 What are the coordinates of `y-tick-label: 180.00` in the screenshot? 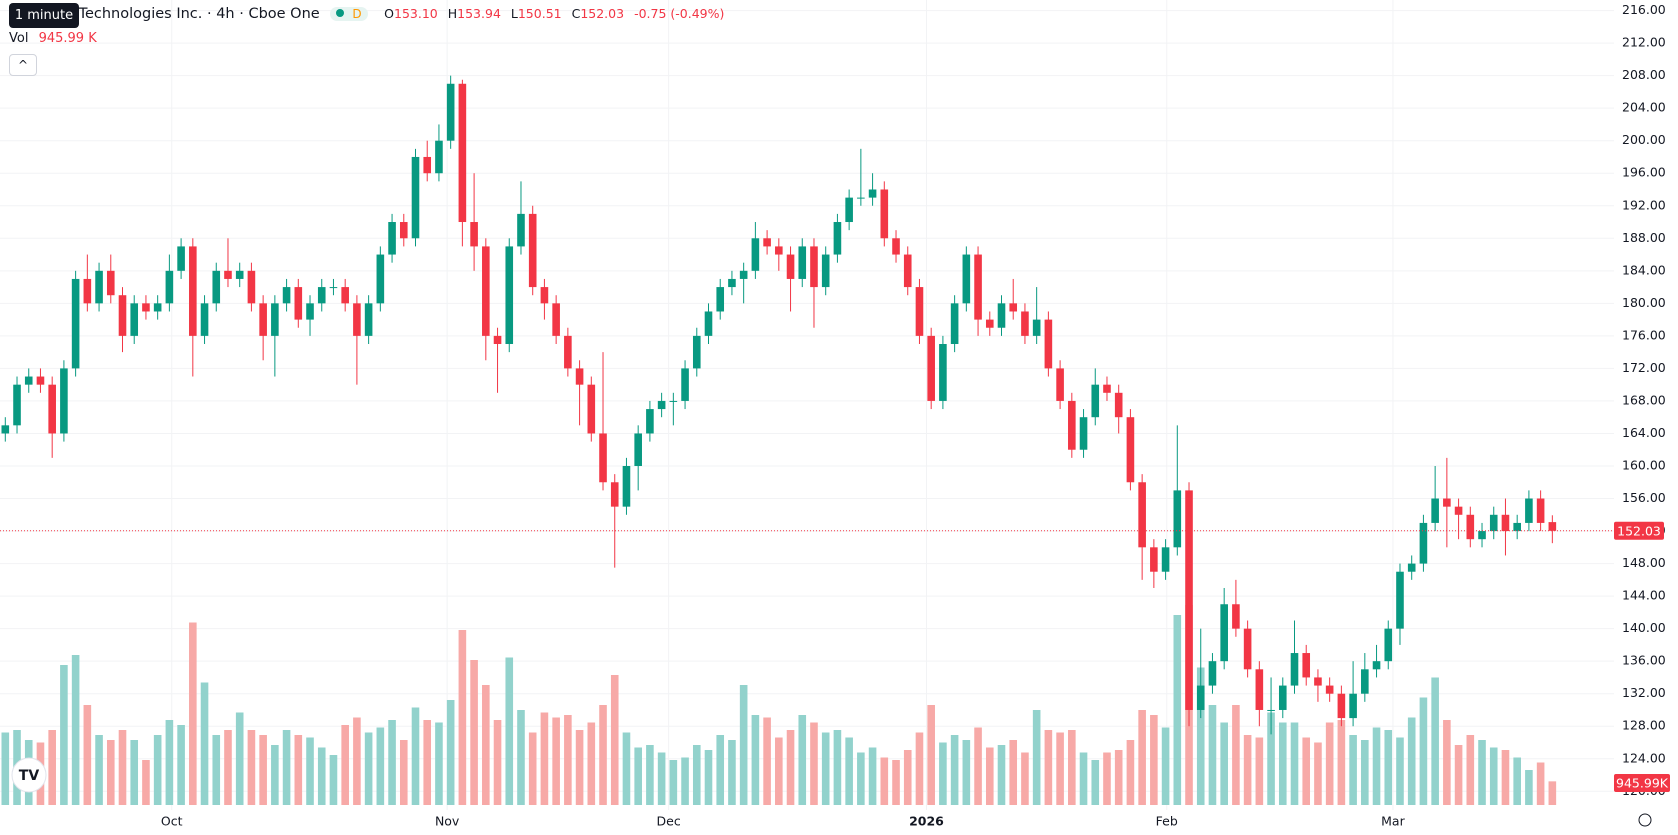 It's located at (1644, 302).